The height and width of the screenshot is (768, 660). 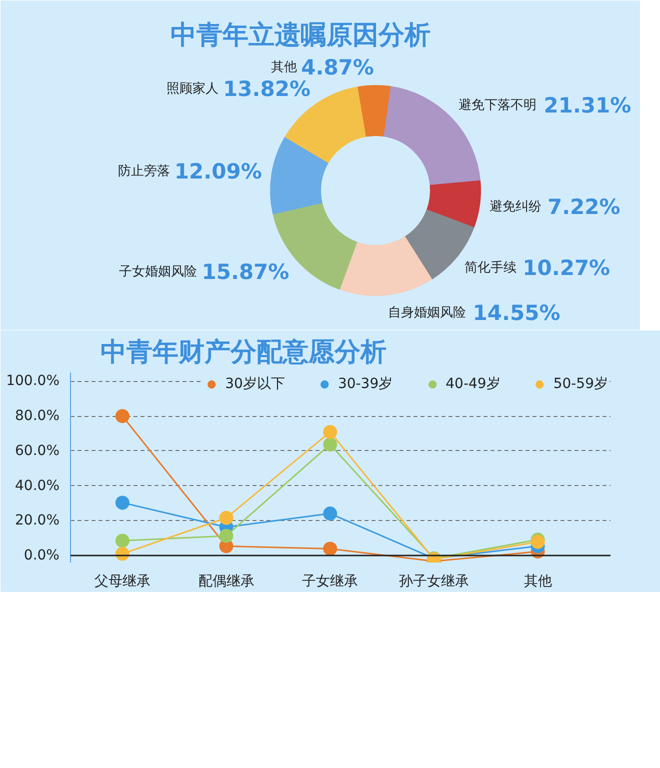 I want to click on data-label: 15.87%, so click(x=246, y=272).